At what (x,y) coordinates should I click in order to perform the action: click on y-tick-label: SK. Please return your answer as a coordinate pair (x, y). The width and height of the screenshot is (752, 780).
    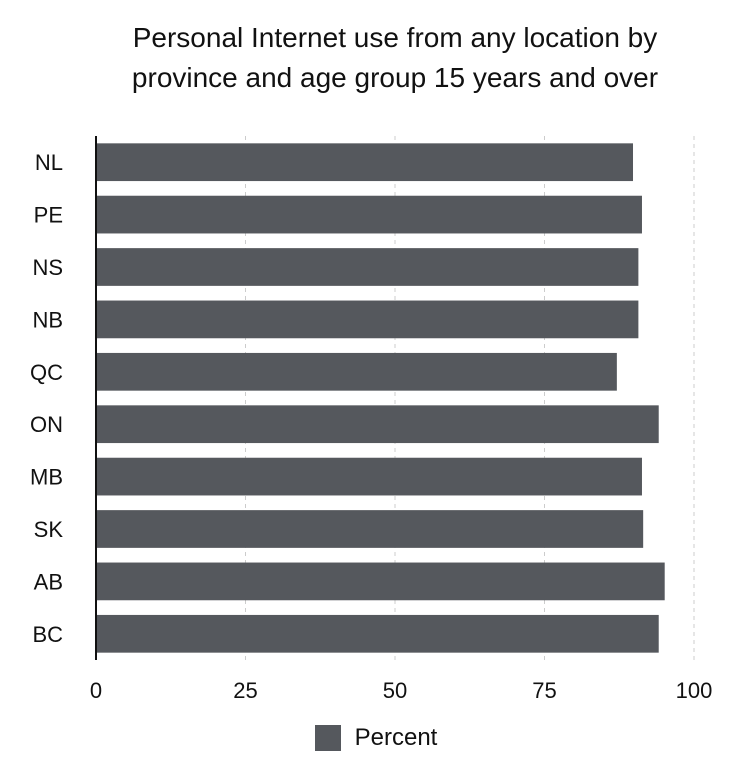
    Looking at the image, I should click on (49, 529).